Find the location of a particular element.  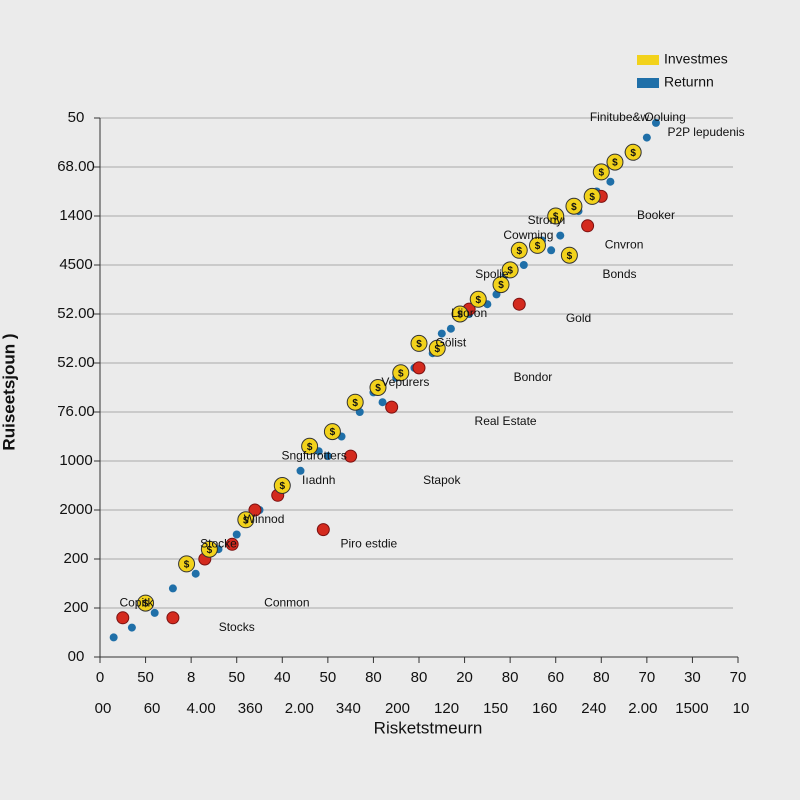

x-tick-label: 8 is located at coordinates (191, 677).